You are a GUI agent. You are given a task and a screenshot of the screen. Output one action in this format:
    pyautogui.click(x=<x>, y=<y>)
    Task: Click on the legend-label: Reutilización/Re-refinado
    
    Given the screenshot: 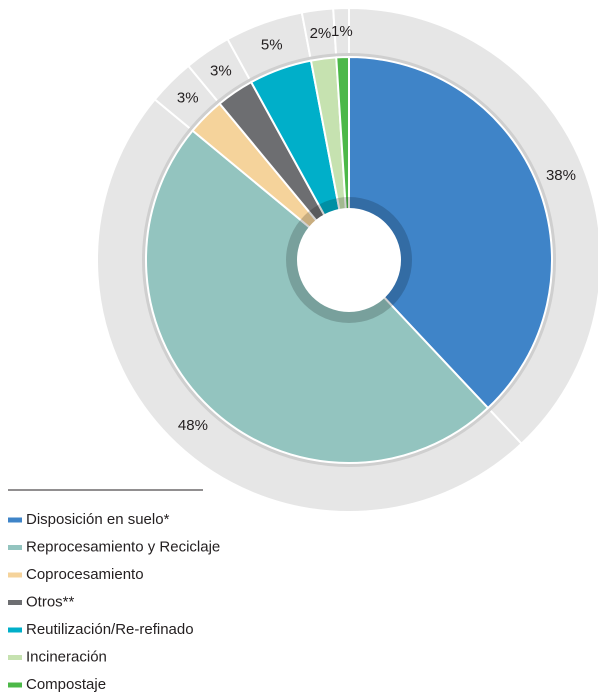 What is the action you would take?
    pyautogui.click(x=110, y=629)
    